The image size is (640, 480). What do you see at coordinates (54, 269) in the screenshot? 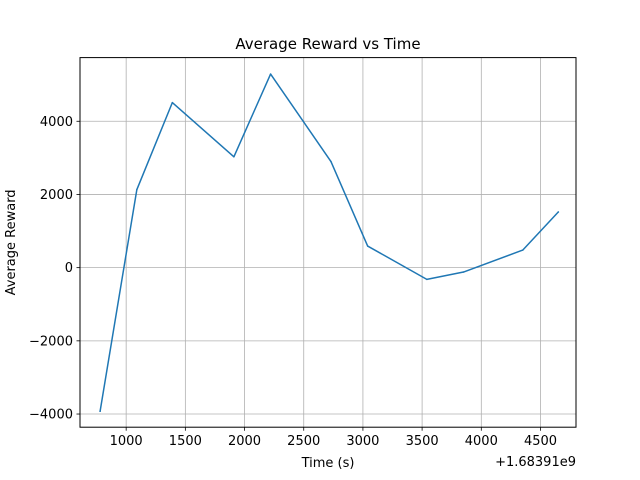
I see `y-axis: −4000 −2000 0 2000 4000` at bounding box center [54, 269].